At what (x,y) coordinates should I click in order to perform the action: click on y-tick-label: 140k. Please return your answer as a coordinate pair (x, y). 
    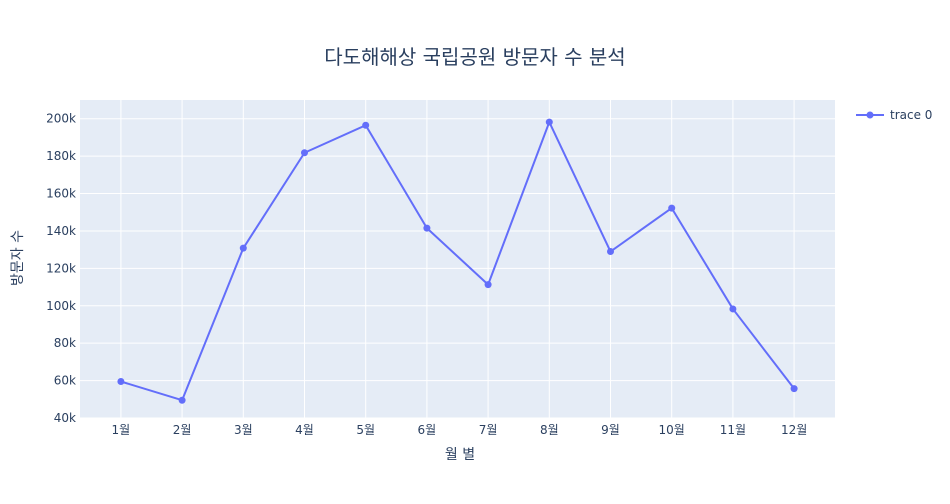
    Looking at the image, I should click on (61, 231).